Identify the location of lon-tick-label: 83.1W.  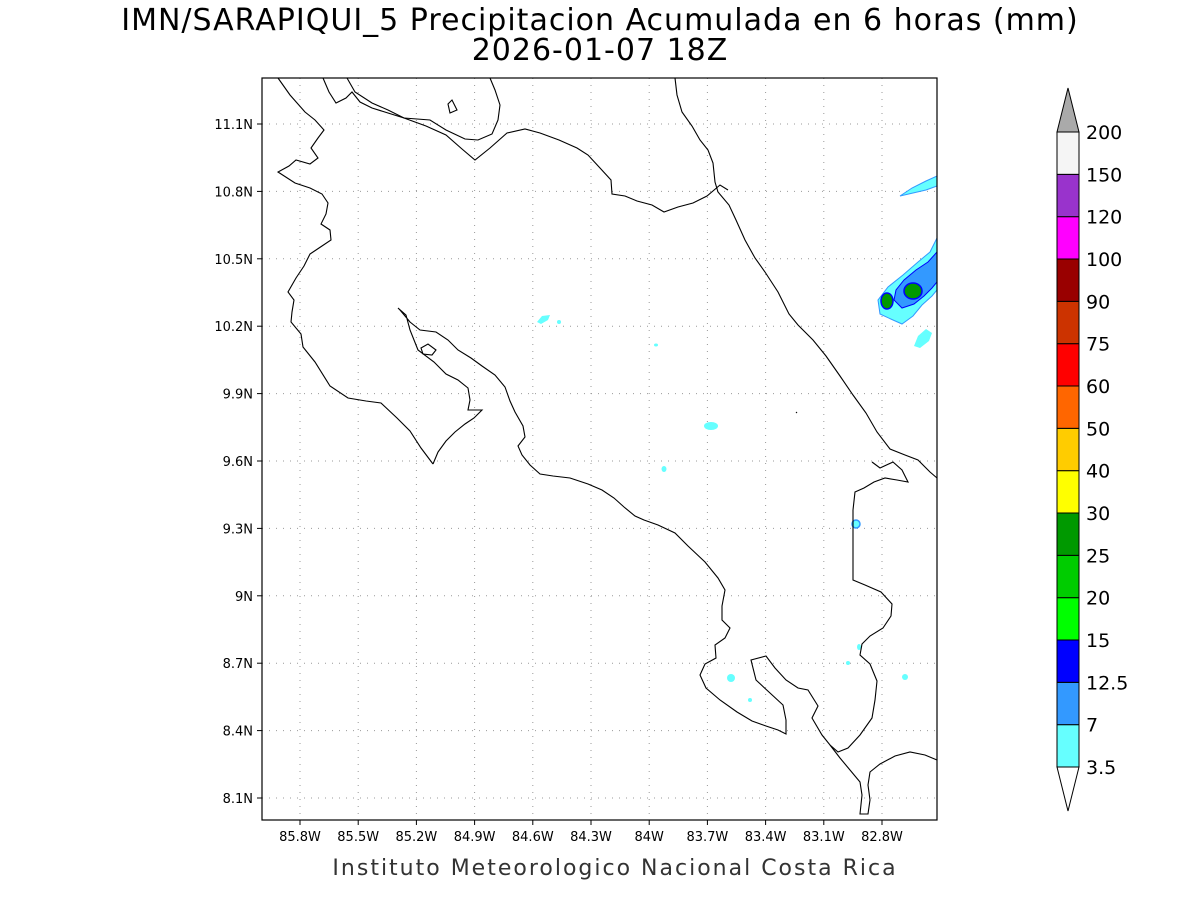
(824, 837).